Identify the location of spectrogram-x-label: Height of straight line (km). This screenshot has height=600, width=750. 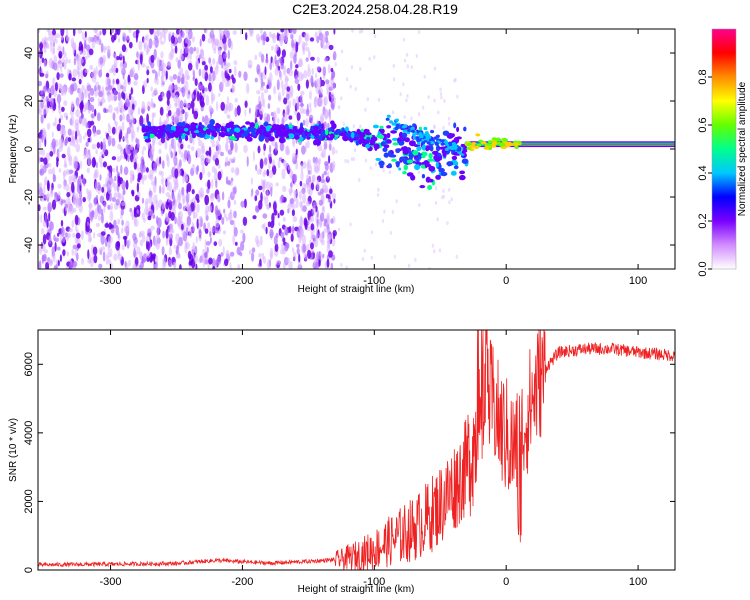
(356, 289).